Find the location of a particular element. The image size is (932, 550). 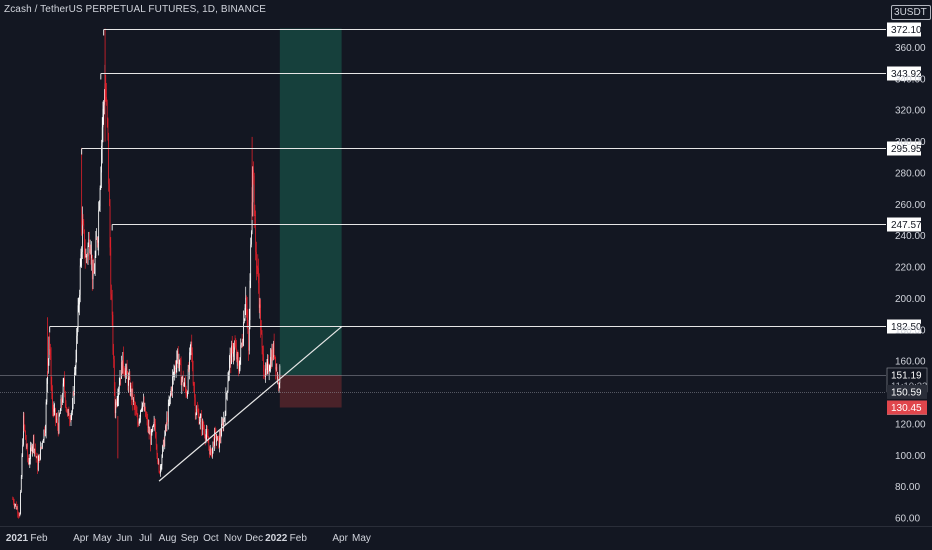

price-label-bg is located at coordinates (907, 391).